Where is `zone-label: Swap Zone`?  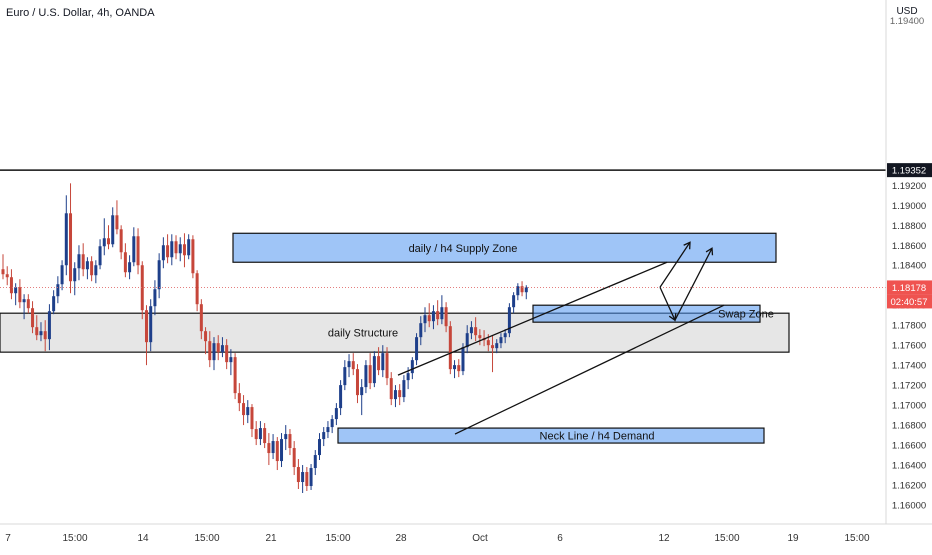 zone-label: Swap Zone is located at coordinates (746, 315).